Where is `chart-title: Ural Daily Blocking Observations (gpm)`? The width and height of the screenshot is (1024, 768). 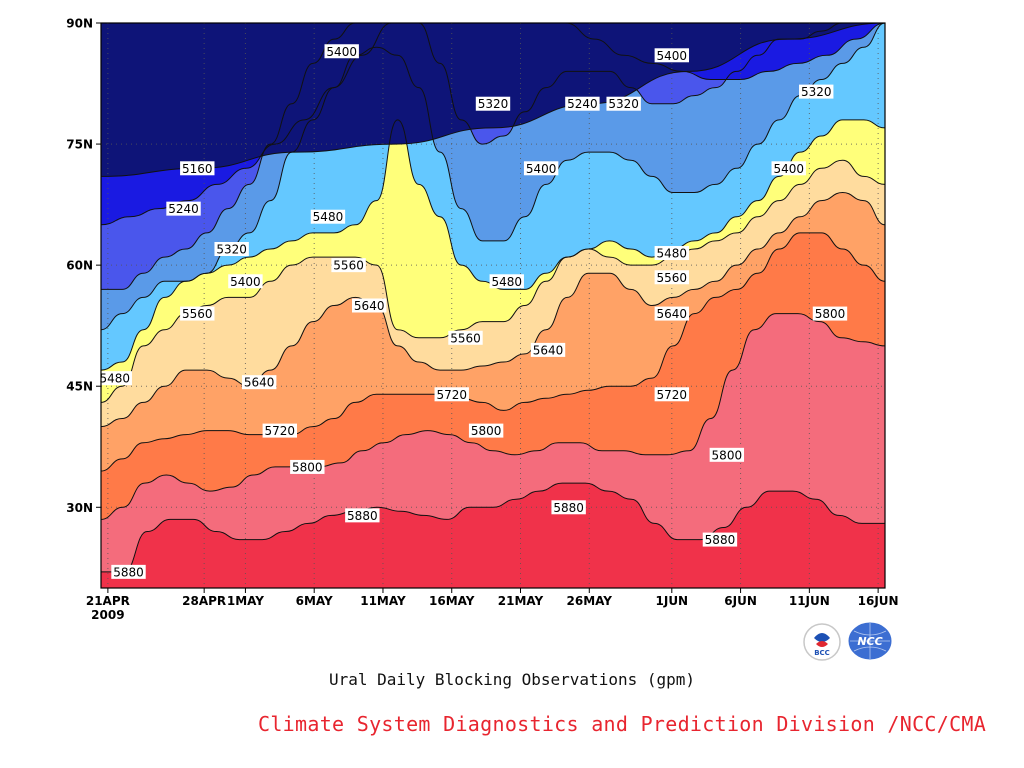 chart-title: Ural Daily Blocking Observations (gpm) is located at coordinates (512, 679).